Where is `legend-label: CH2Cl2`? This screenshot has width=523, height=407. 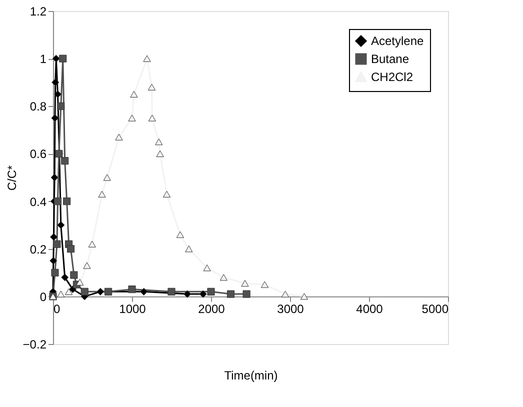
legend-label: CH2Cl2 is located at coordinates (392, 77).